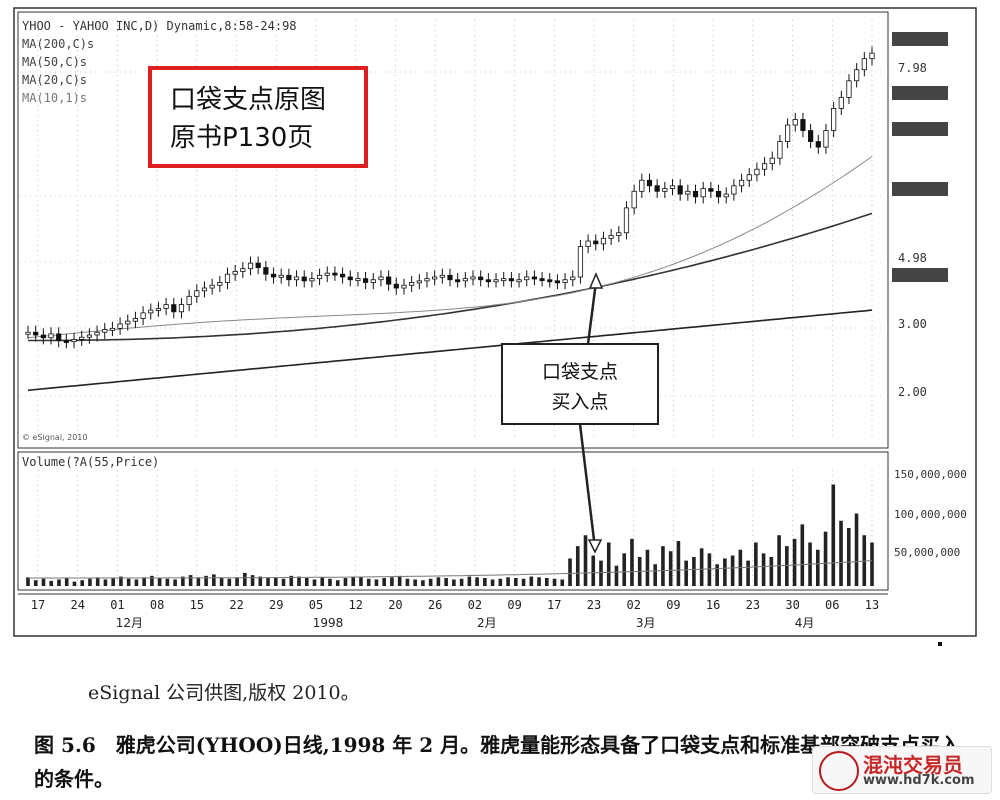  I want to click on x-tick-label: 26, so click(435, 605).